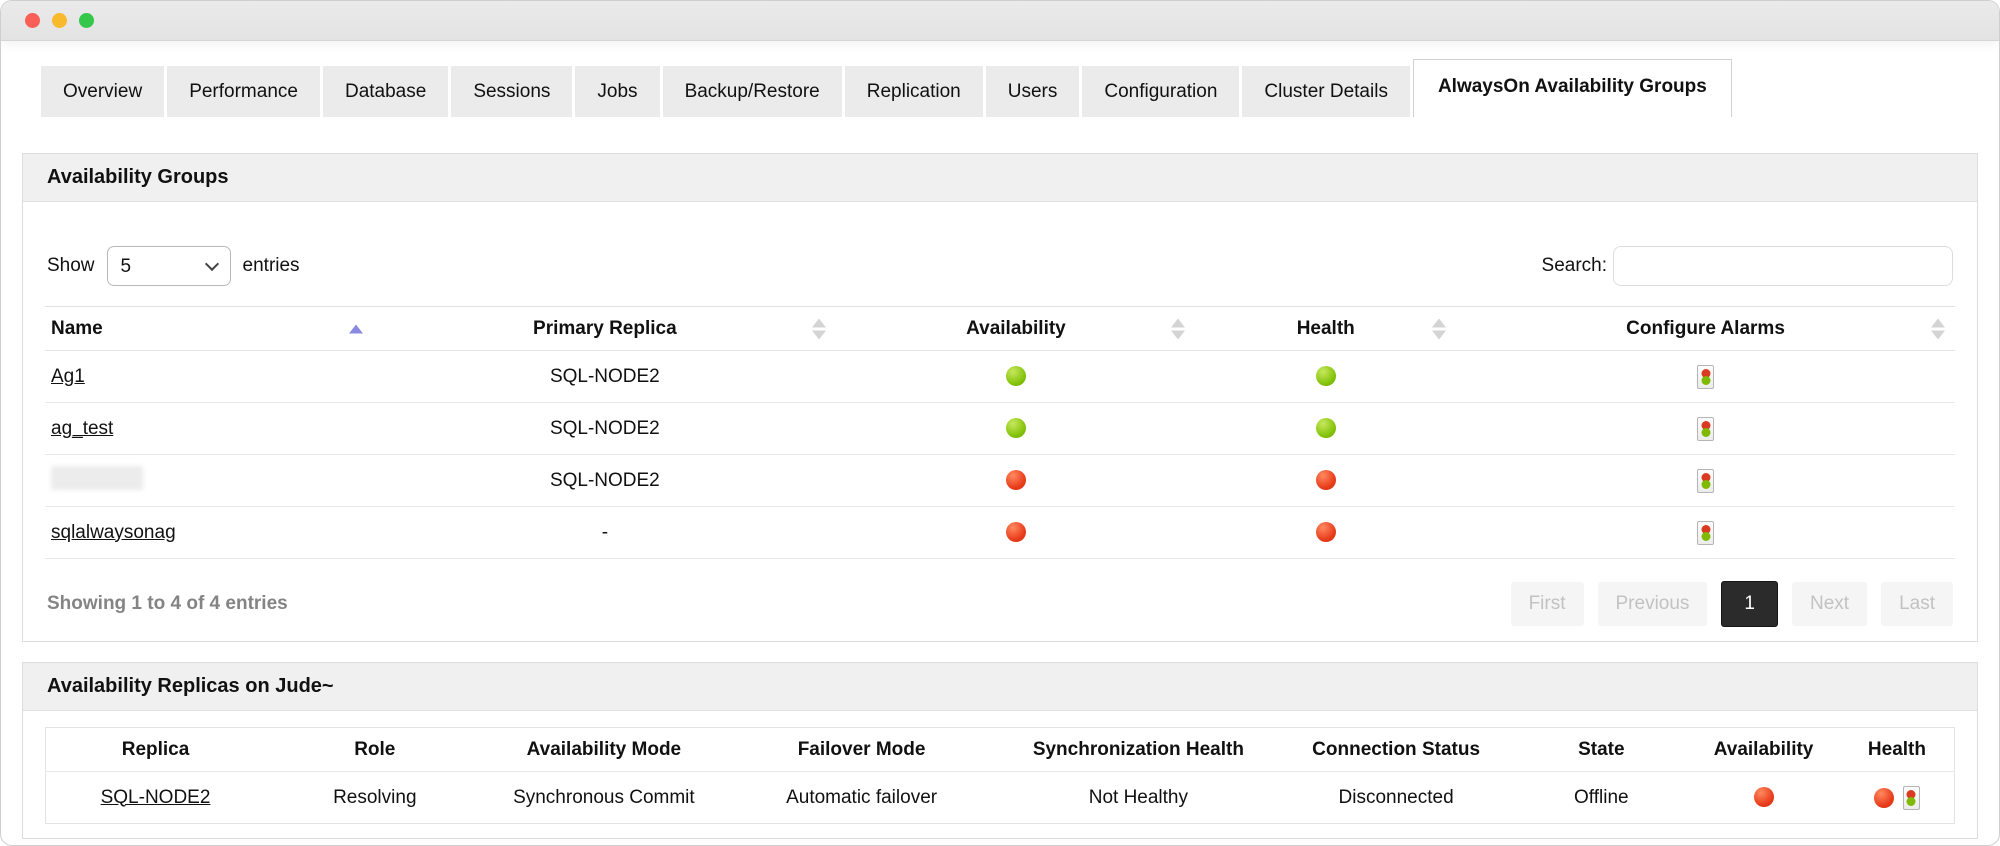  What do you see at coordinates (861, 749) in the screenshot?
I see `column-header-failover-mode: Failover Mode` at bounding box center [861, 749].